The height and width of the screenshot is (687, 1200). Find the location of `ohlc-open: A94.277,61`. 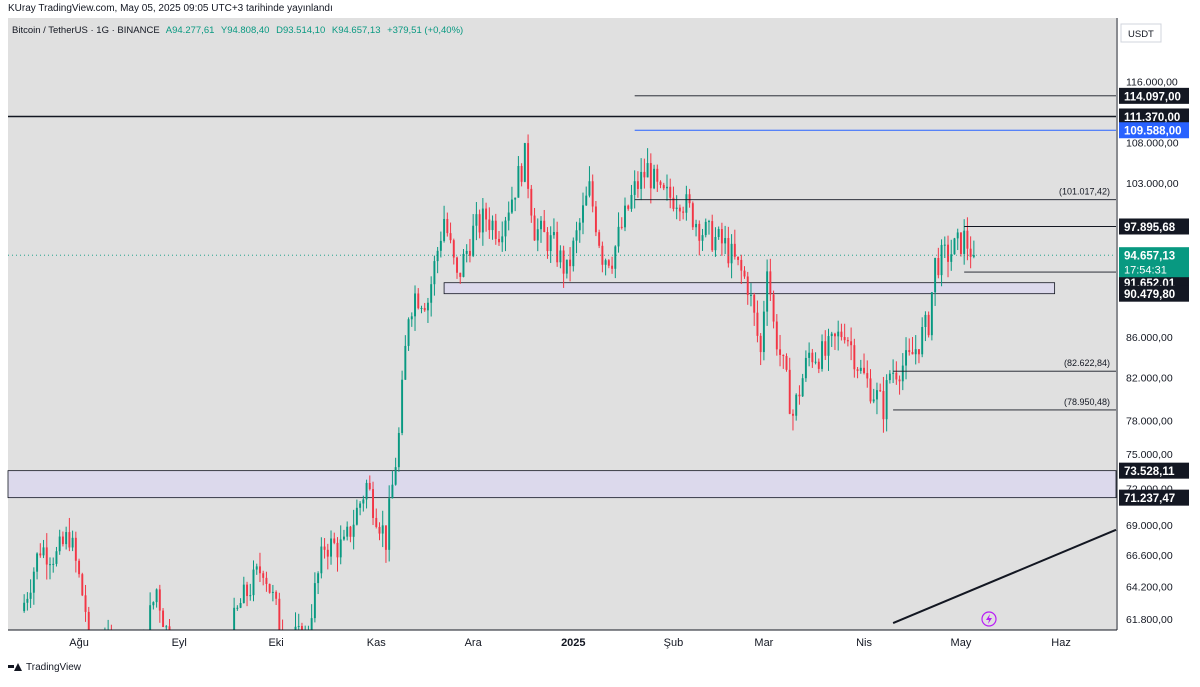

ohlc-open: A94.277,61 is located at coordinates (190, 30).